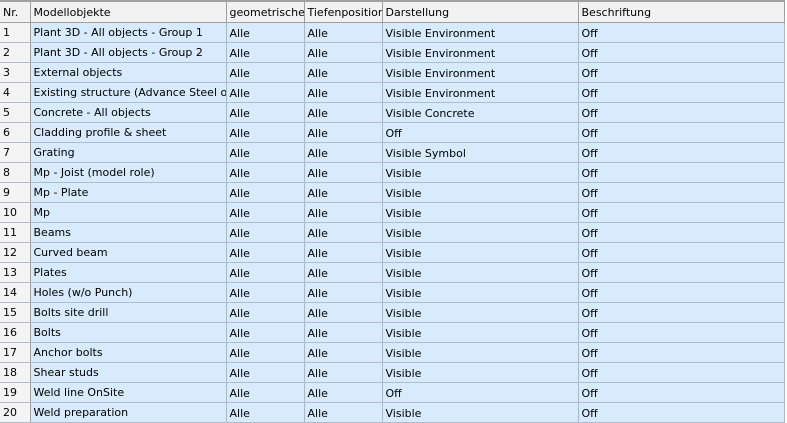 The width and height of the screenshot is (787, 423). What do you see at coordinates (343, 12) in the screenshot?
I see `column-header-depth-position: Tiefenposition` at bounding box center [343, 12].